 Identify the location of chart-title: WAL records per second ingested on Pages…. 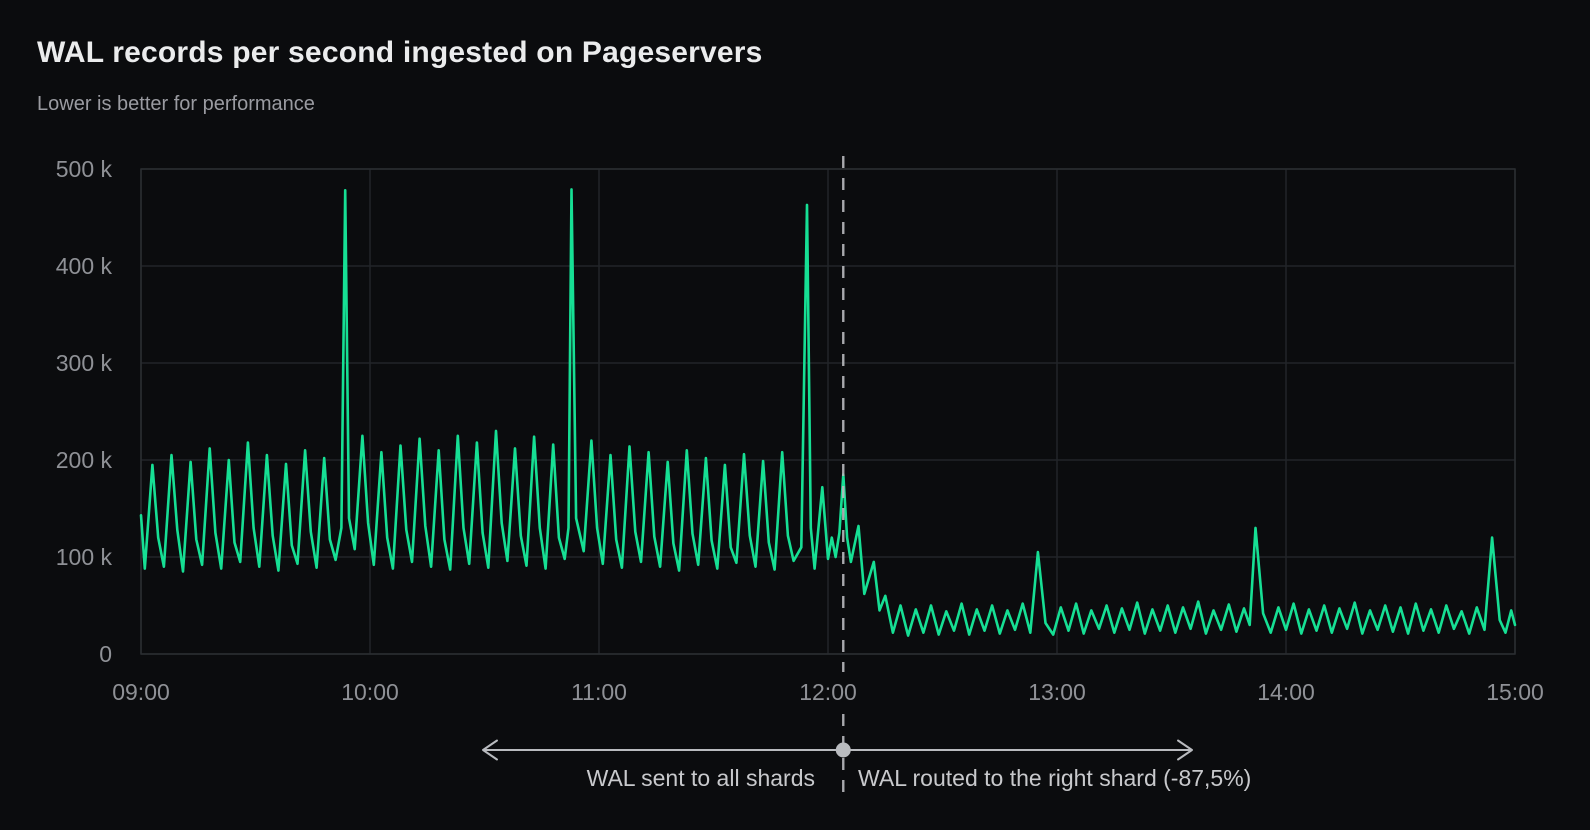
(400, 52).